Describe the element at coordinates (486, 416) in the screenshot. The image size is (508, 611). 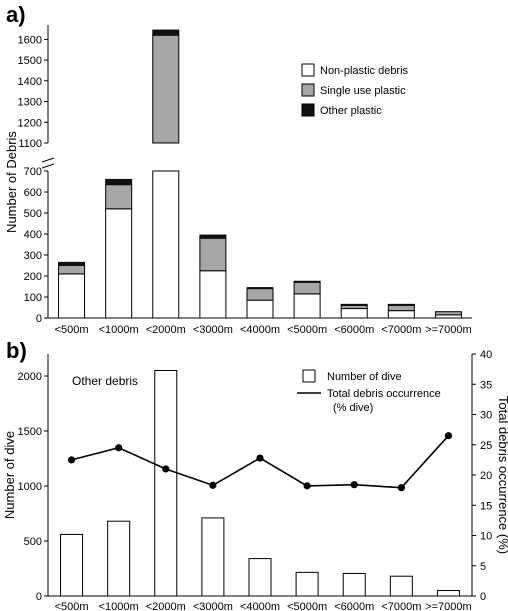
I see `y2-tick-label-30: 30` at that location.